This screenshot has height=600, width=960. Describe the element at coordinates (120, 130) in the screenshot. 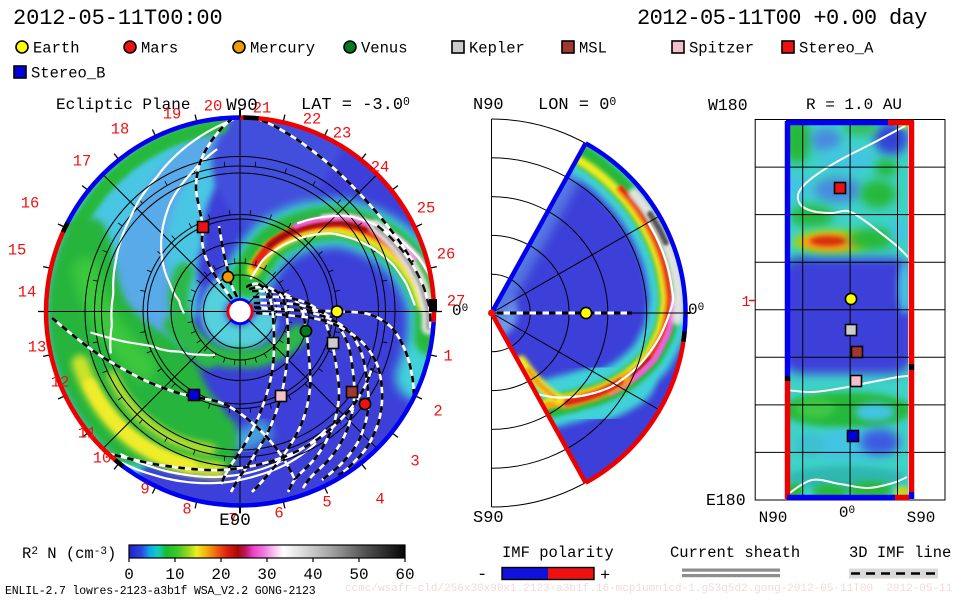

I see `svg-text: 18` at that location.